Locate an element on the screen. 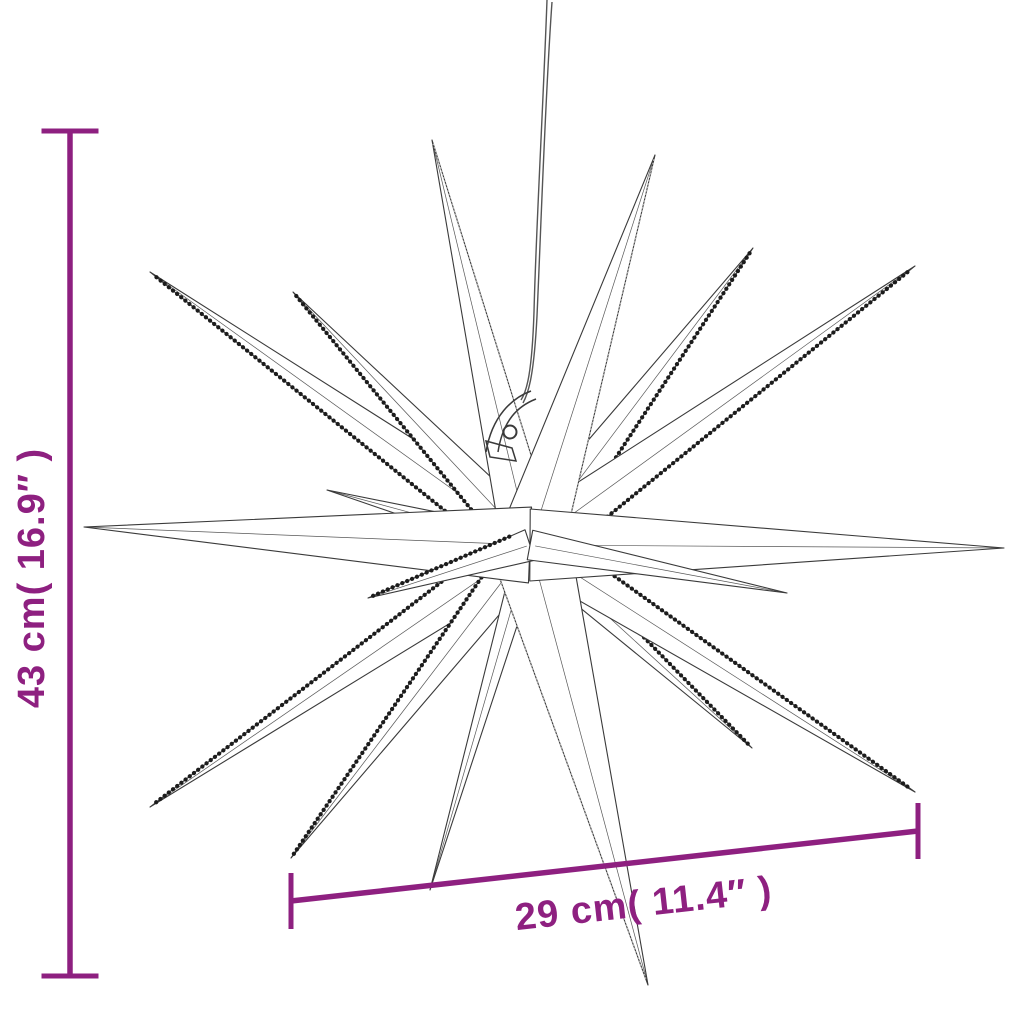  height-dimension-label: 43 cm( 16.9″ ) is located at coordinates (32, 578).